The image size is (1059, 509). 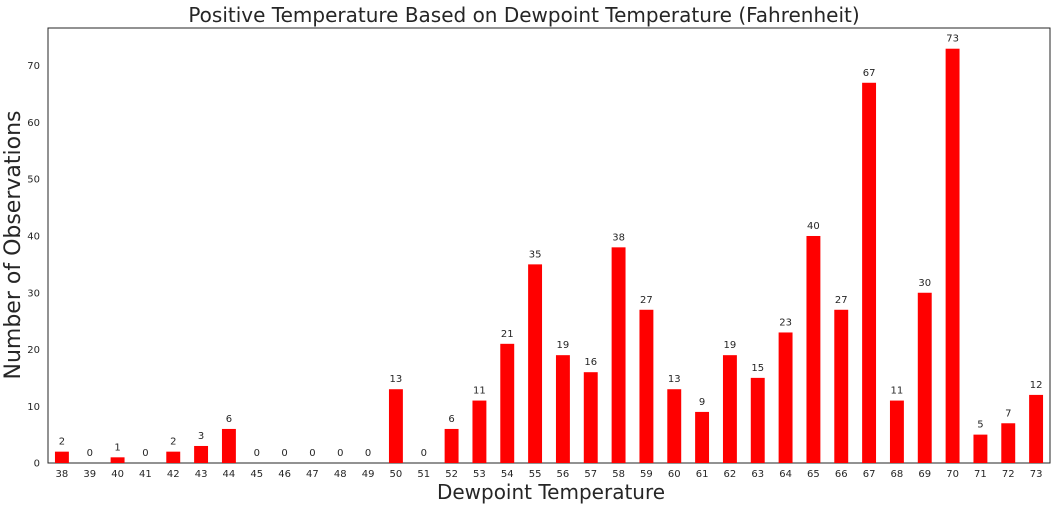 What do you see at coordinates (1036, 385) in the screenshot?
I see `data-label-73: 12` at bounding box center [1036, 385].